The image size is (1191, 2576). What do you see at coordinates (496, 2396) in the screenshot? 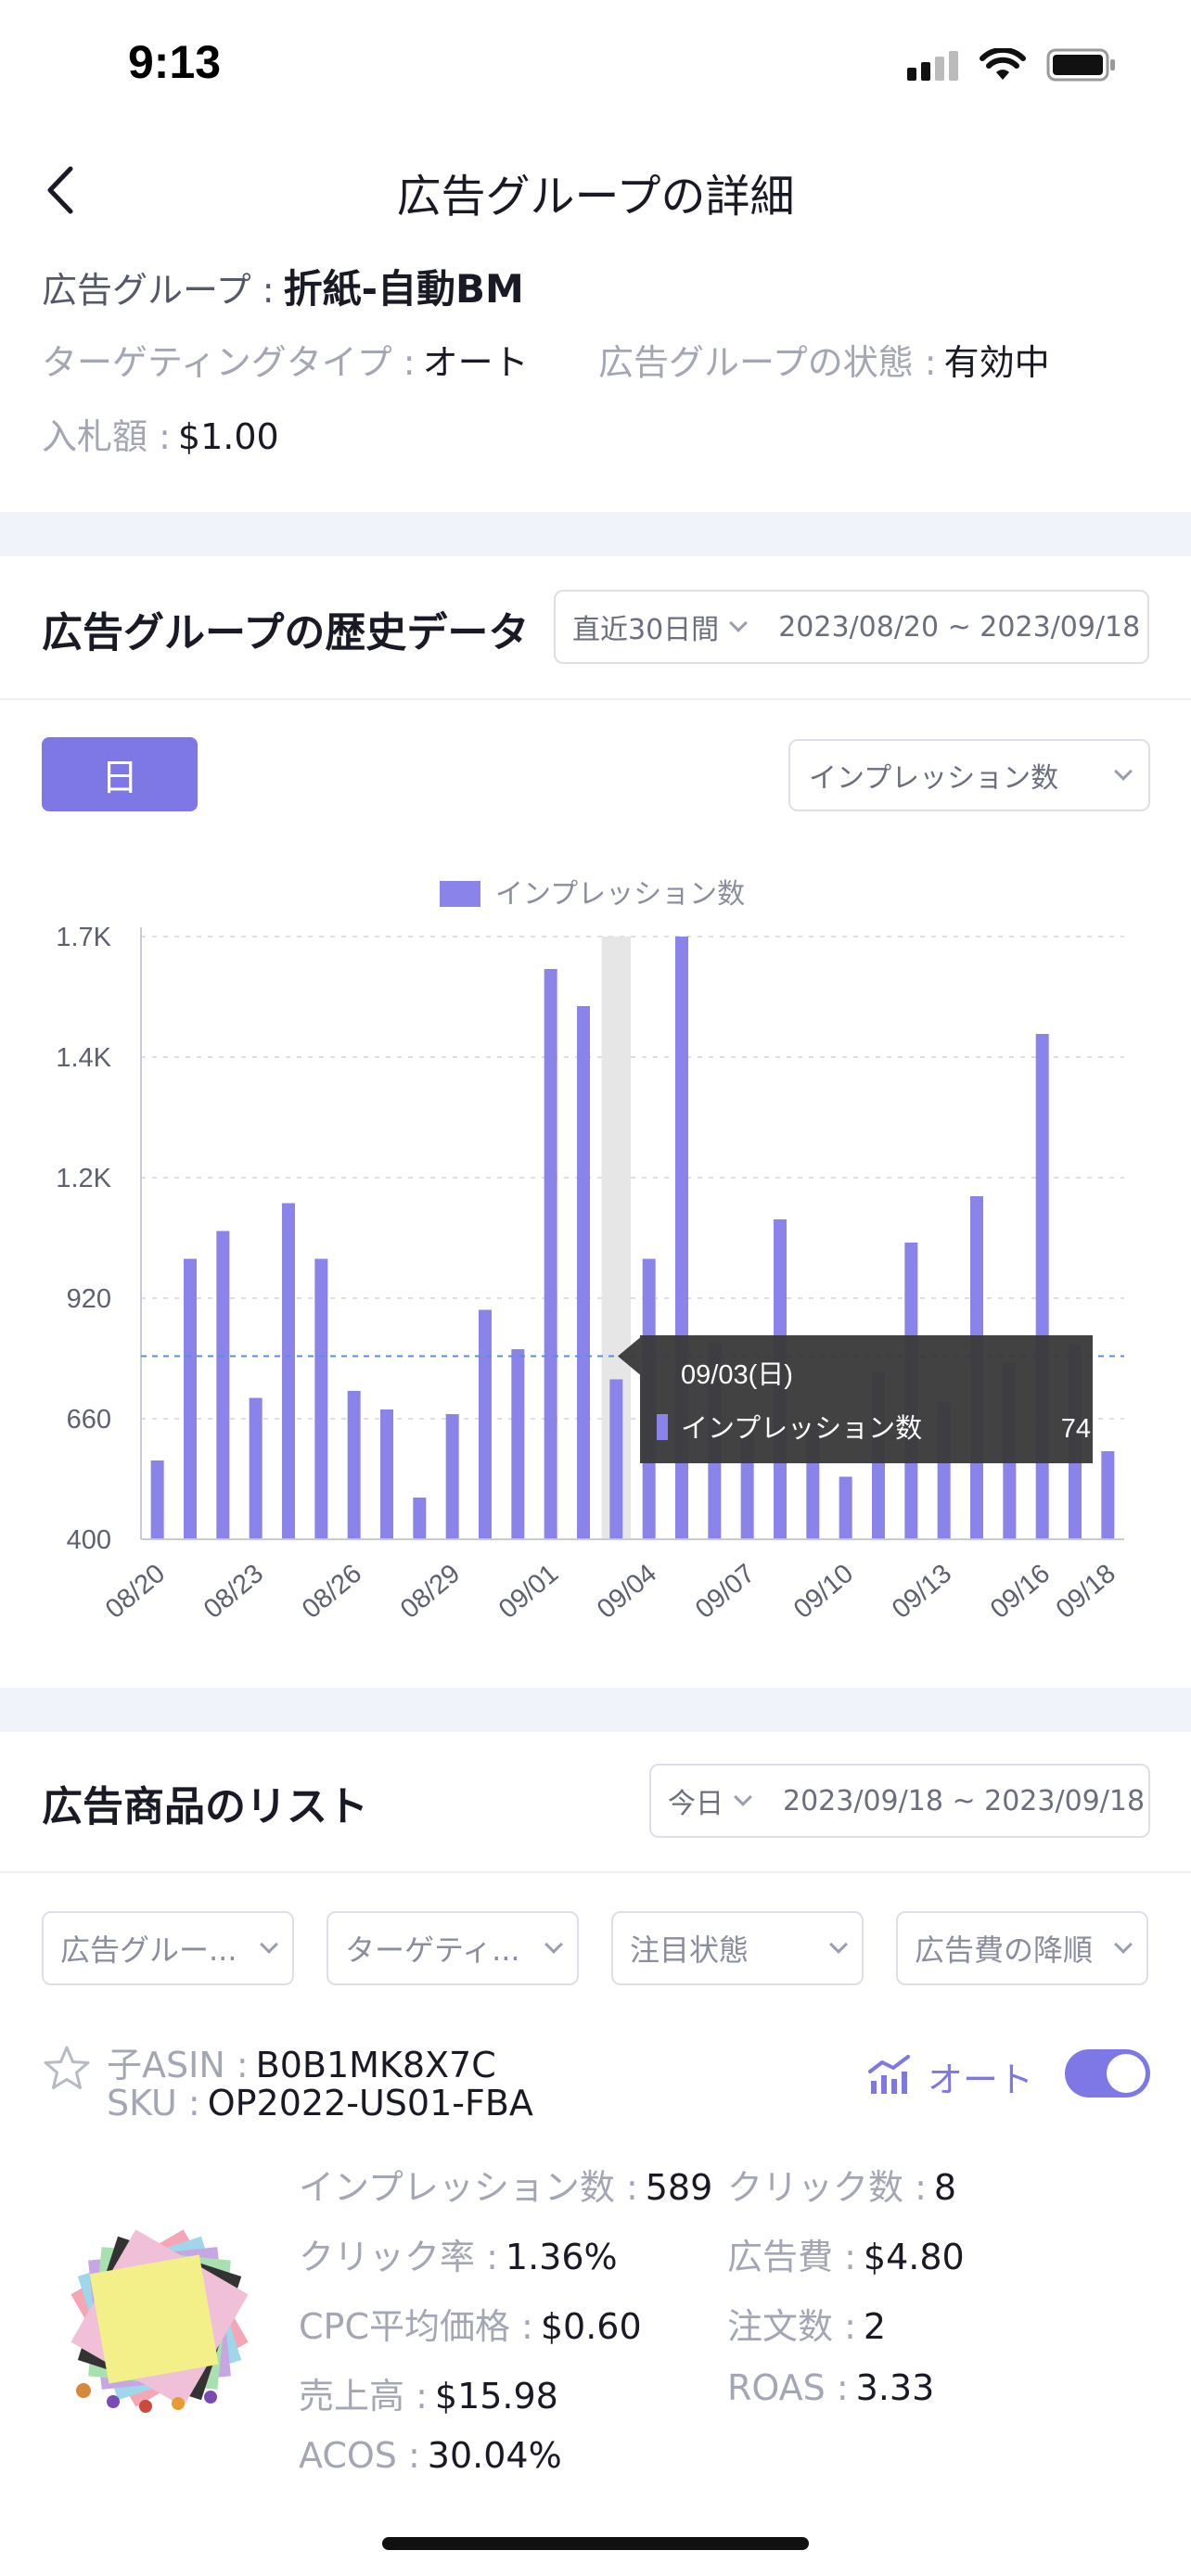
I see `metric-value: $15.98` at bounding box center [496, 2396].